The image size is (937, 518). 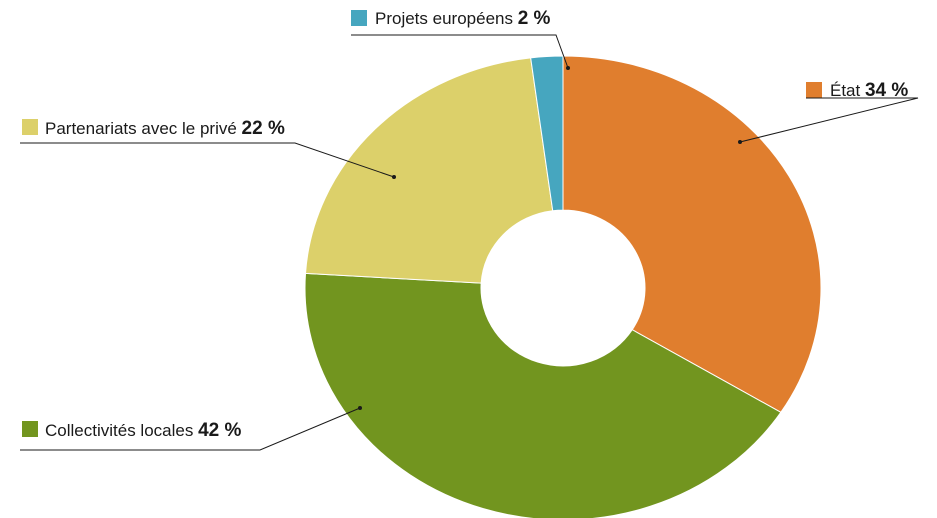 I want to click on slice-label: Partenariats avec le privé 22 %, so click(x=165, y=128).